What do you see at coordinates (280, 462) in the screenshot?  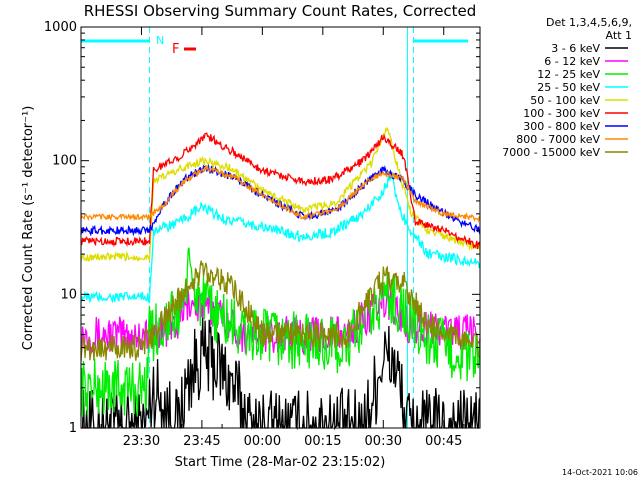 I see `x-axis-label: Start Time (28-Mar-02 23:15:02)` at bounding box center [280, 462].